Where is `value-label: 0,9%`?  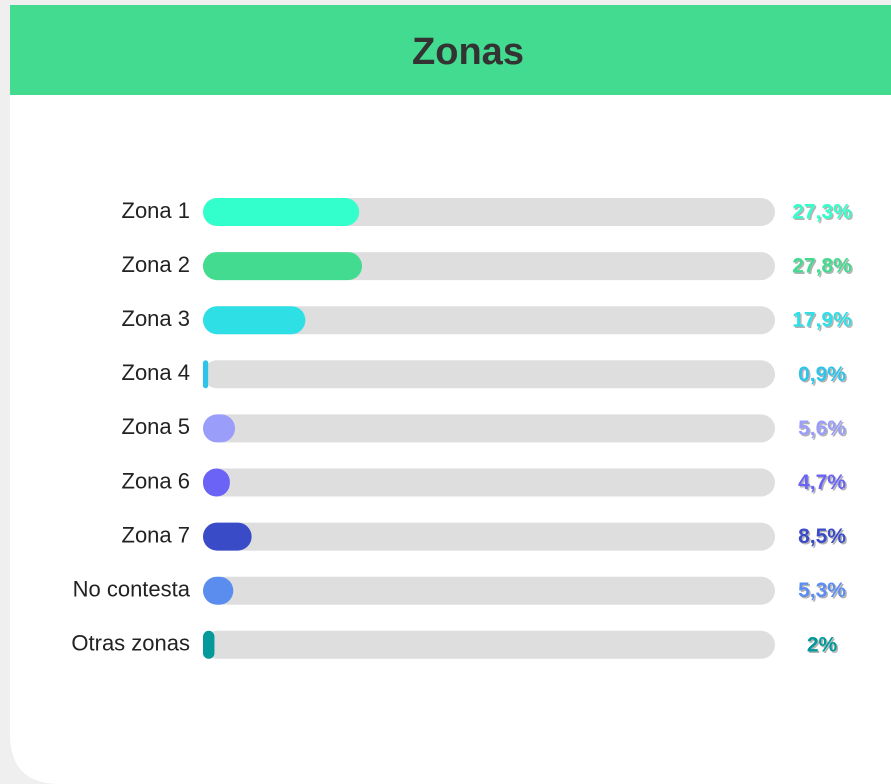 value-label: 0,9% is located at coordinates (822, 374).